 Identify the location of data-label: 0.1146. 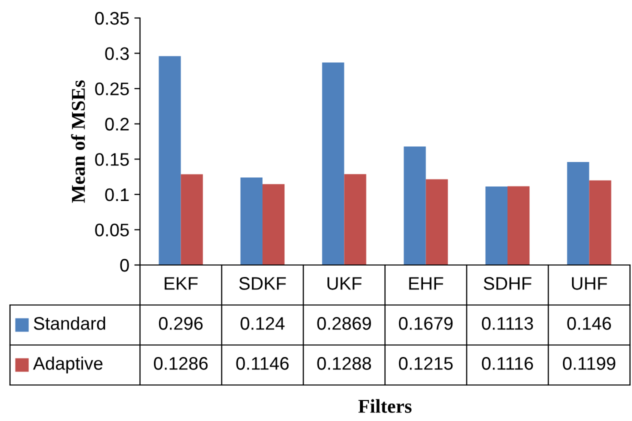
(262, 363).